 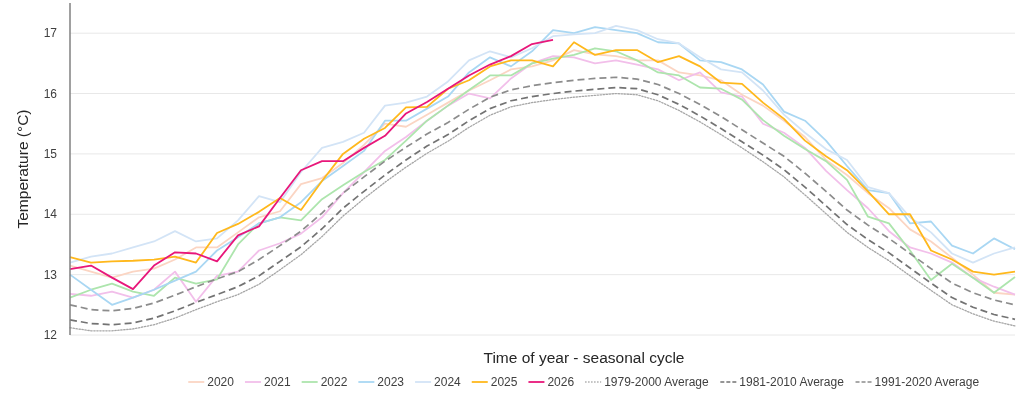 What do you see at coordinates (277, 382) in the screenshot?
I see `legend-label: 2021` at bounding box center [277, 382].